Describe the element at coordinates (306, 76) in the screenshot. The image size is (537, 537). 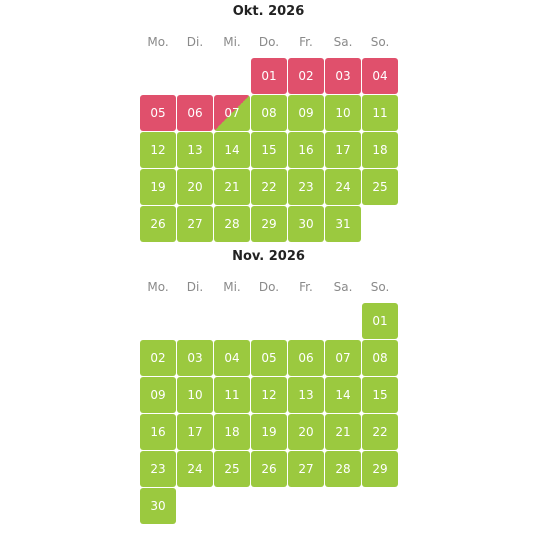
I see `calendar-day-booked: 02` at that location.